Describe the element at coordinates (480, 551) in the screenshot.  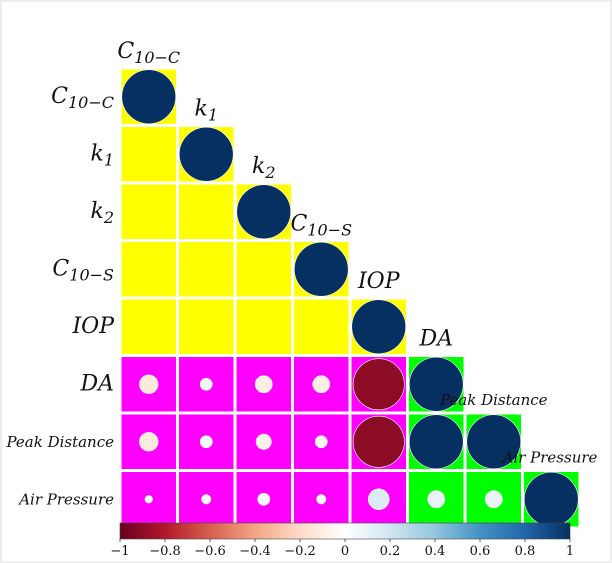
I see `colorbar-tick-label: 0.6` at that location.